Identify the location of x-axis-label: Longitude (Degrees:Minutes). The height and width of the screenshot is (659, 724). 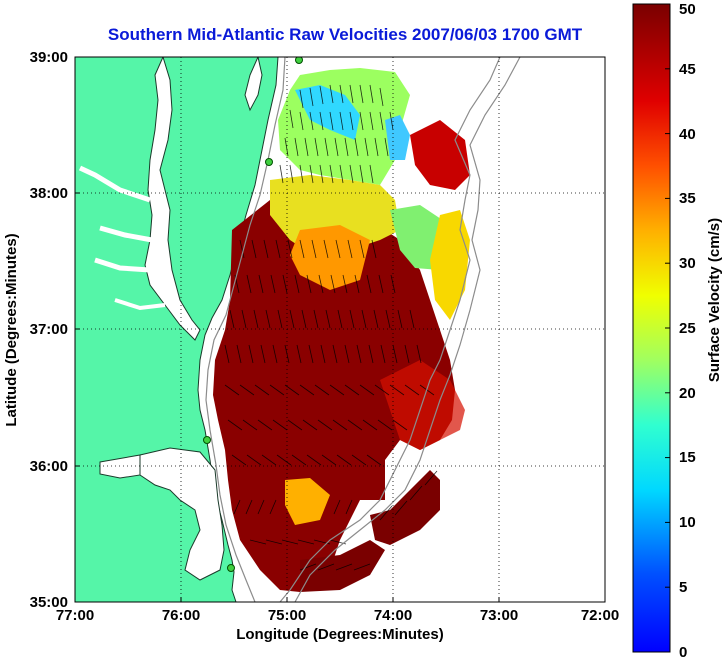
(340, 634).